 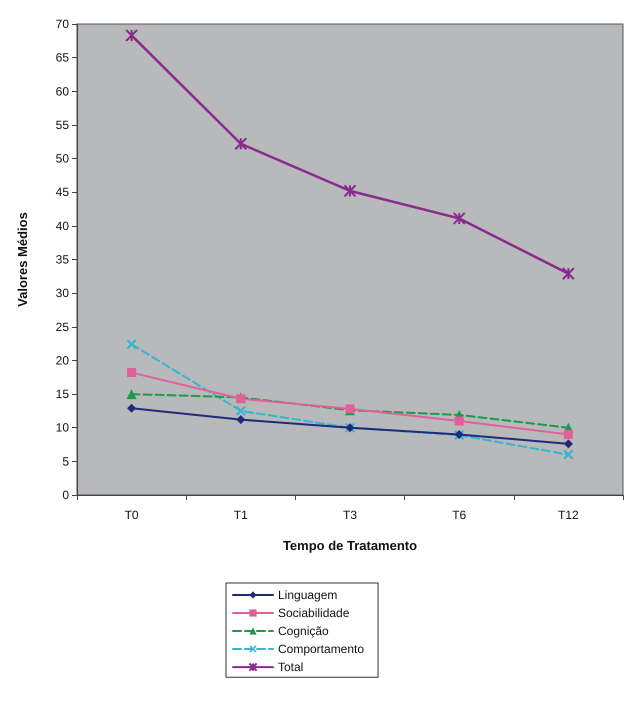 What do you see at coordinates (304, 631) in the screenshot?
I see `legend-label: Cognição` at bounding box center [304, 631].